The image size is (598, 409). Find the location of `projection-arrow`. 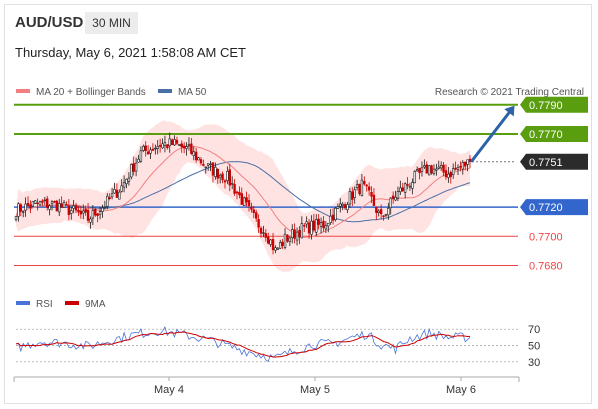

projection-arrow is located at coordinates (492, 134).